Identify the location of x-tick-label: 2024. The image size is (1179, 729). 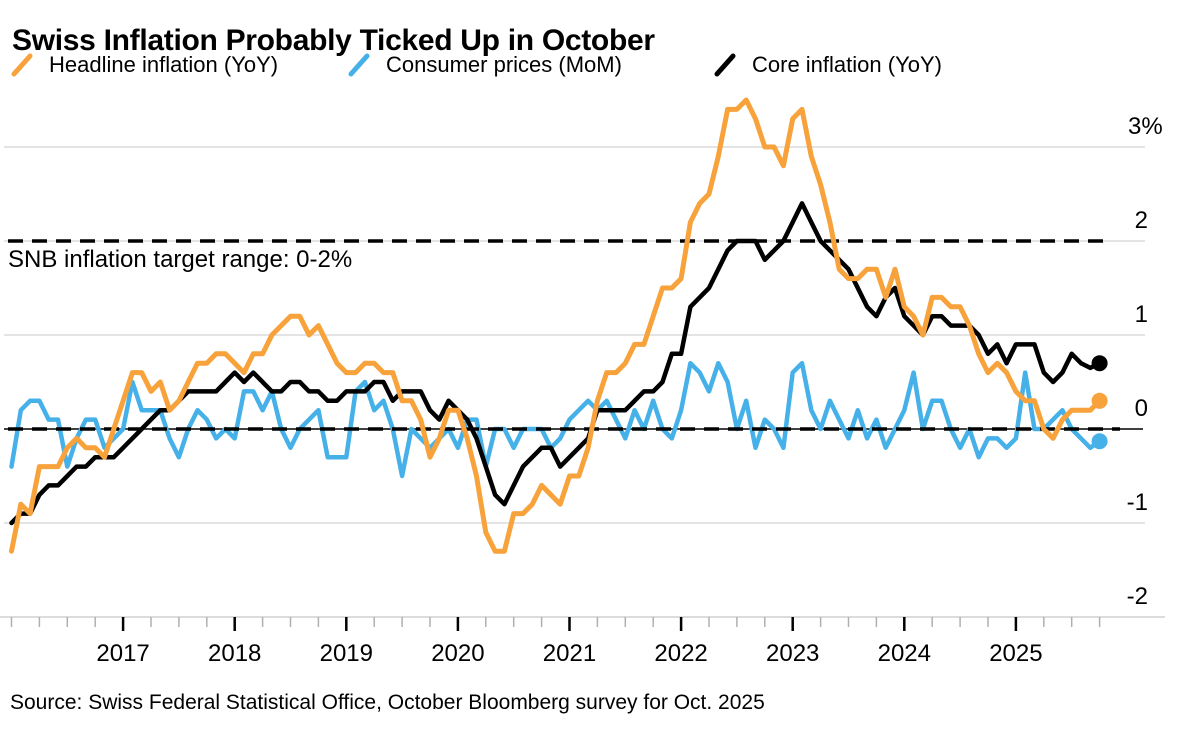
(904, 653).